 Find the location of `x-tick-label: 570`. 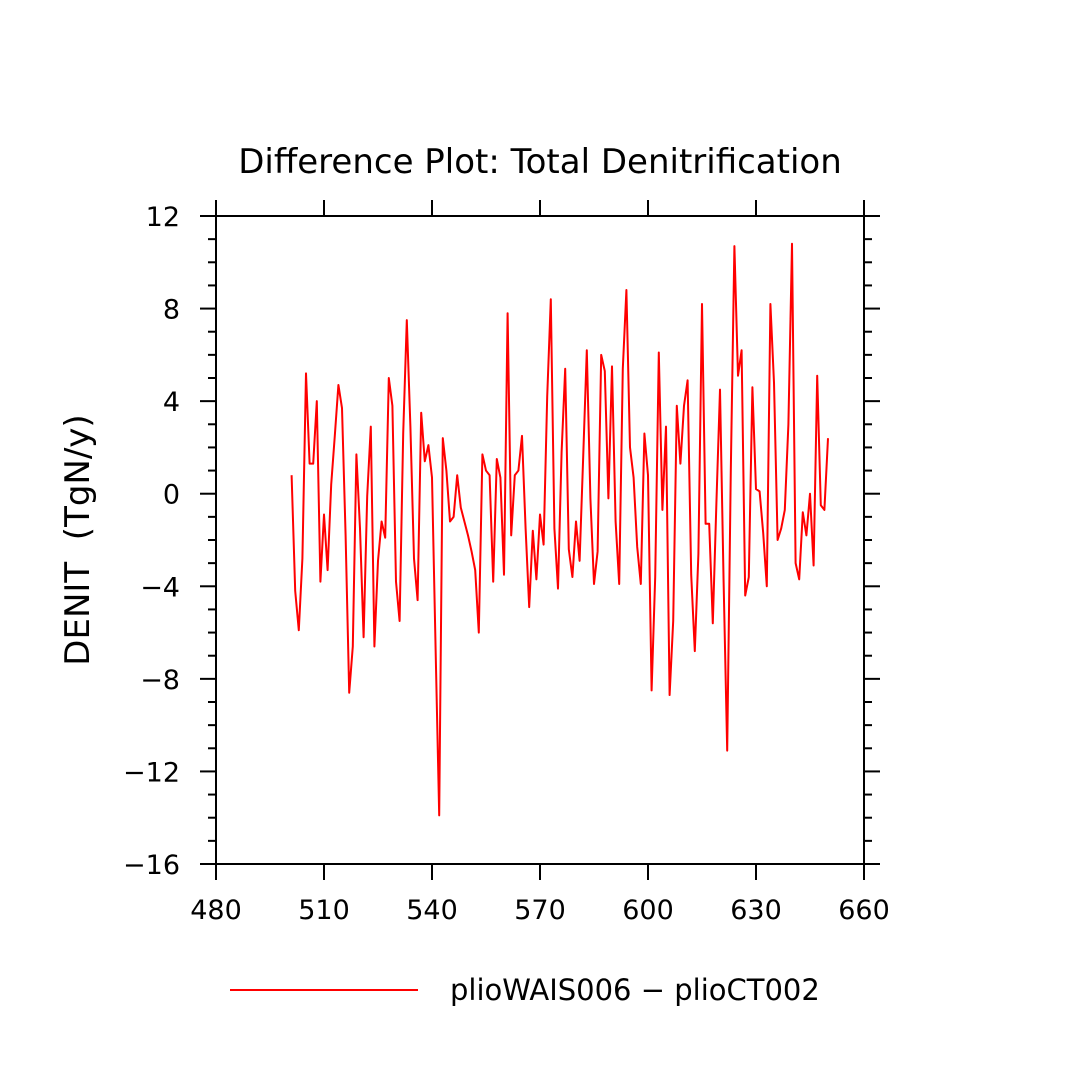

x-tick-label: 570 is located at coordinates (540, 910).